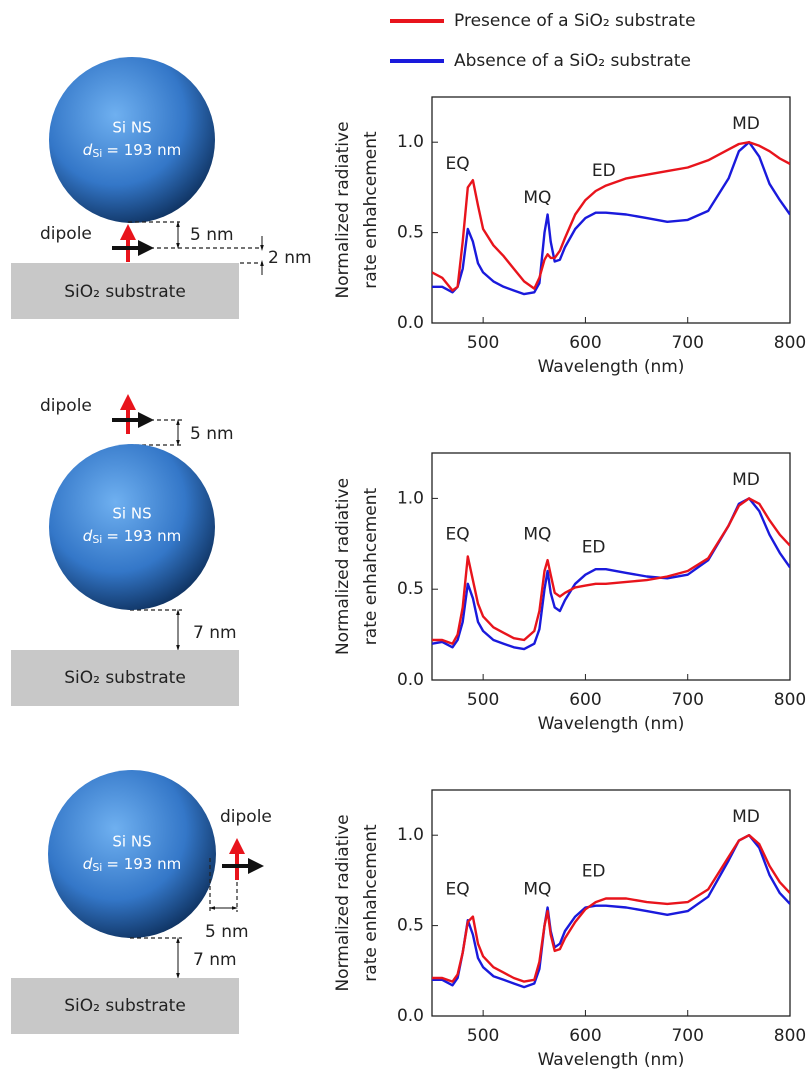 The width and height of the screenshot is (811, 1079). Describe the element at coordinates (290, 258) in the screenshot. I see `gap-label: 2 nm` at that location.